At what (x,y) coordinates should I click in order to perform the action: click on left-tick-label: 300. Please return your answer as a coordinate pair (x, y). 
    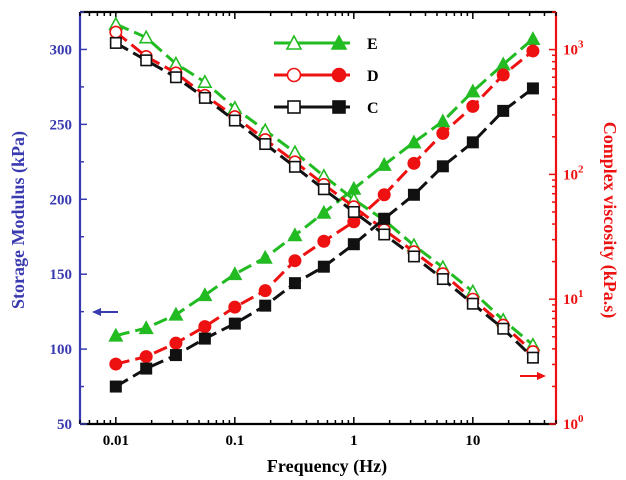
    Looking at the image, I should click on (61, 50).